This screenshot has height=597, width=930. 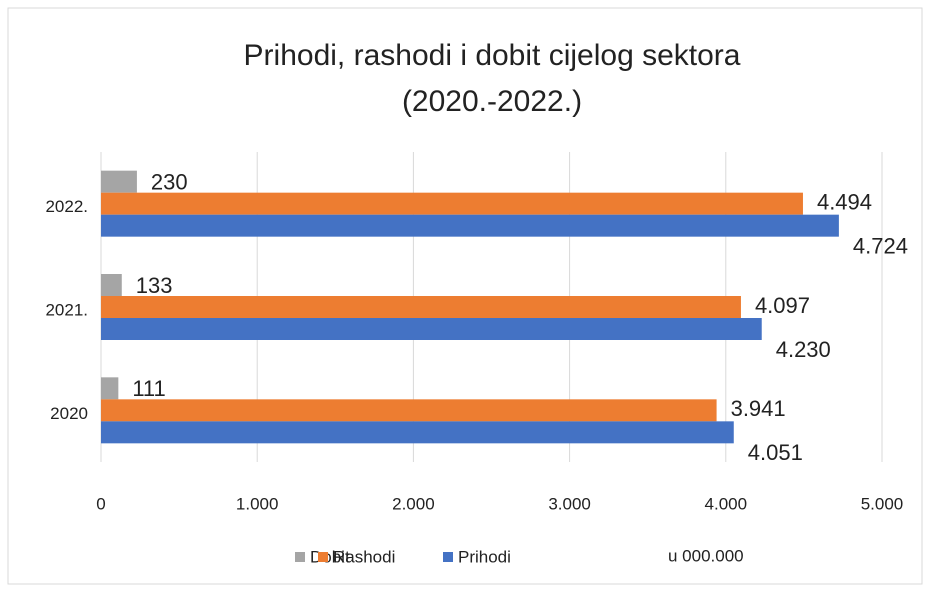 I want to click on x-tick-label: 0, so click(x=100, y=503).